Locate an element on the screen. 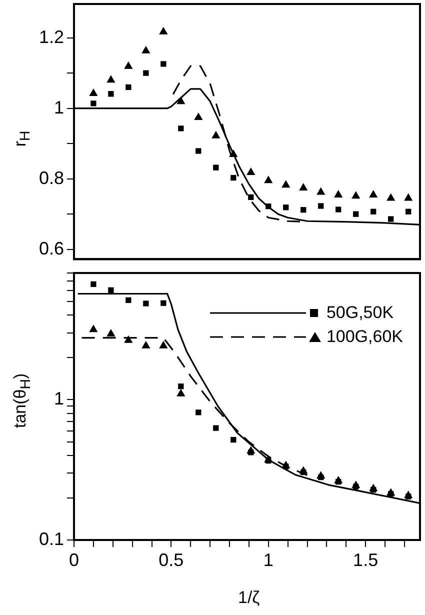  x-tick-label: 1.5 is located at coordinates (365, 560).